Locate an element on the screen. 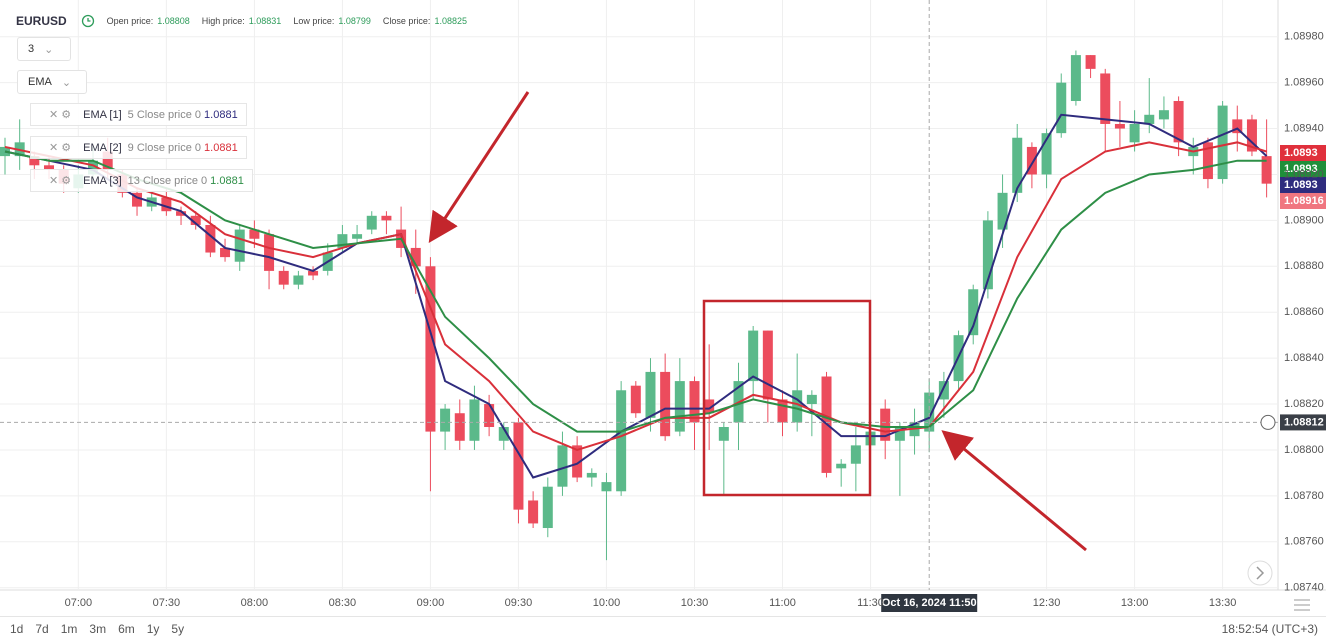  range-button: 1y is located at coordinates (153, 629).